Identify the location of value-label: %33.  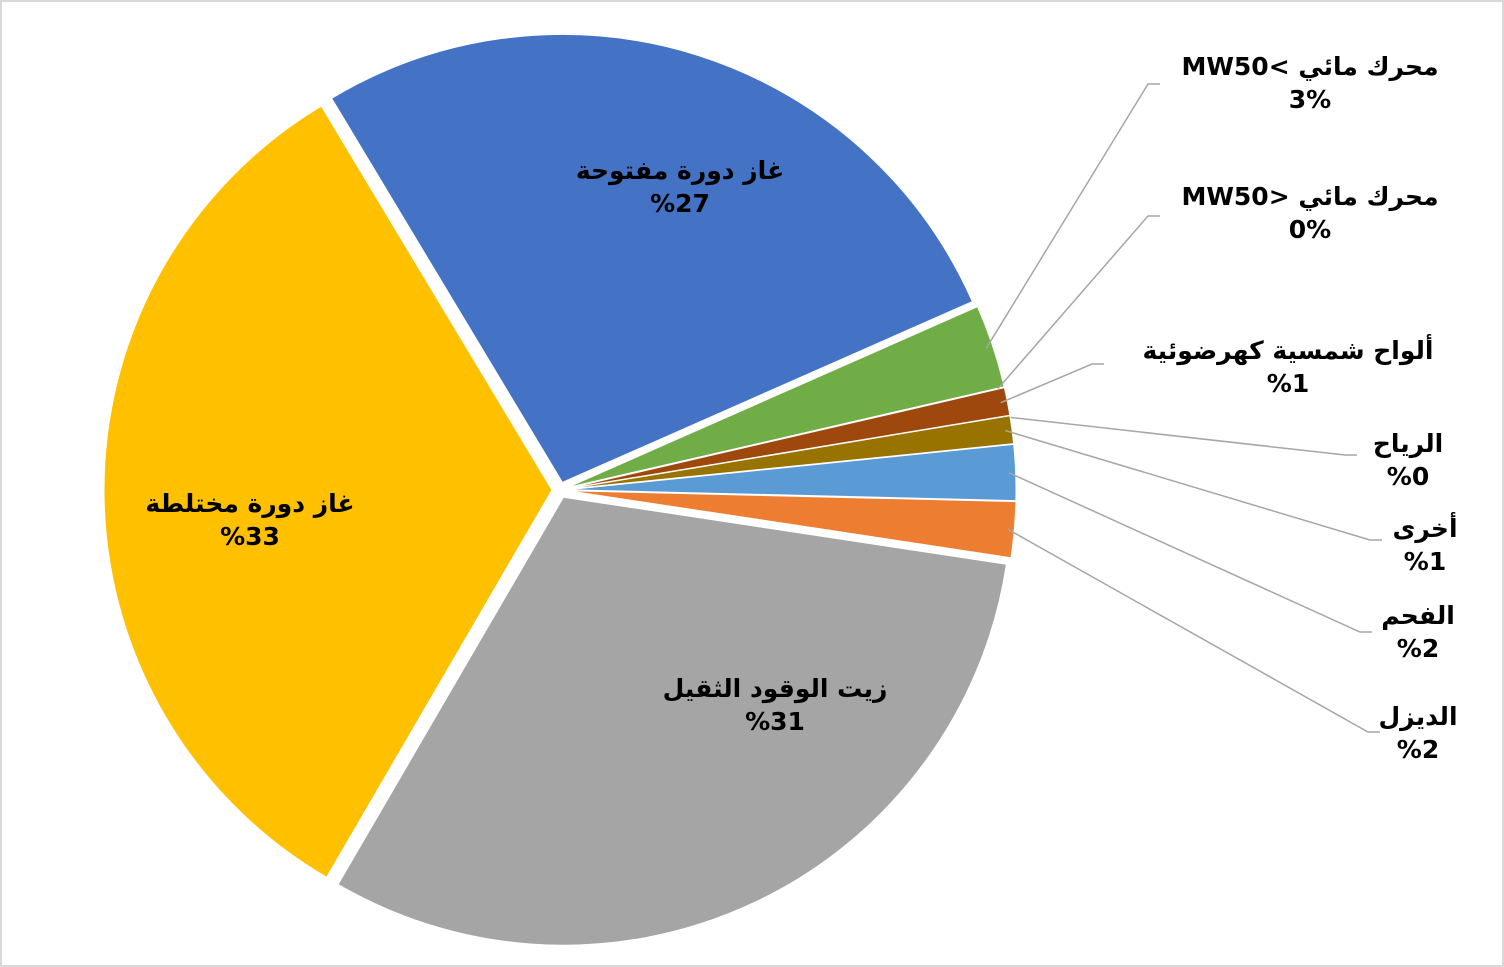
(250, 536).